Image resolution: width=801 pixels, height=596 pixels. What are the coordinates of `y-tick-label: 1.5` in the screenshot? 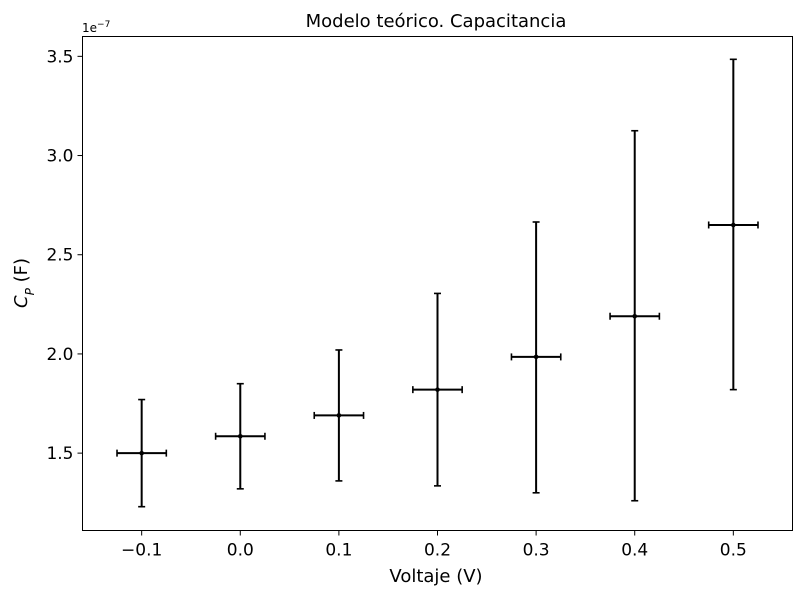 It's located at (59, 454).